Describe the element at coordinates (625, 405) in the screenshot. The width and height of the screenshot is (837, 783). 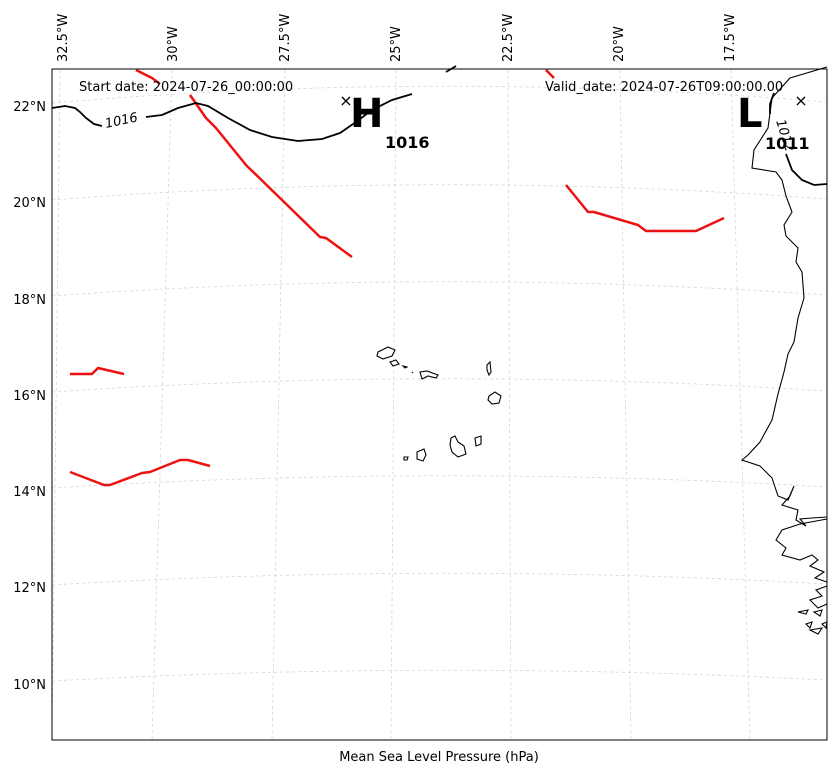
I see `meridian-20w` at that location.